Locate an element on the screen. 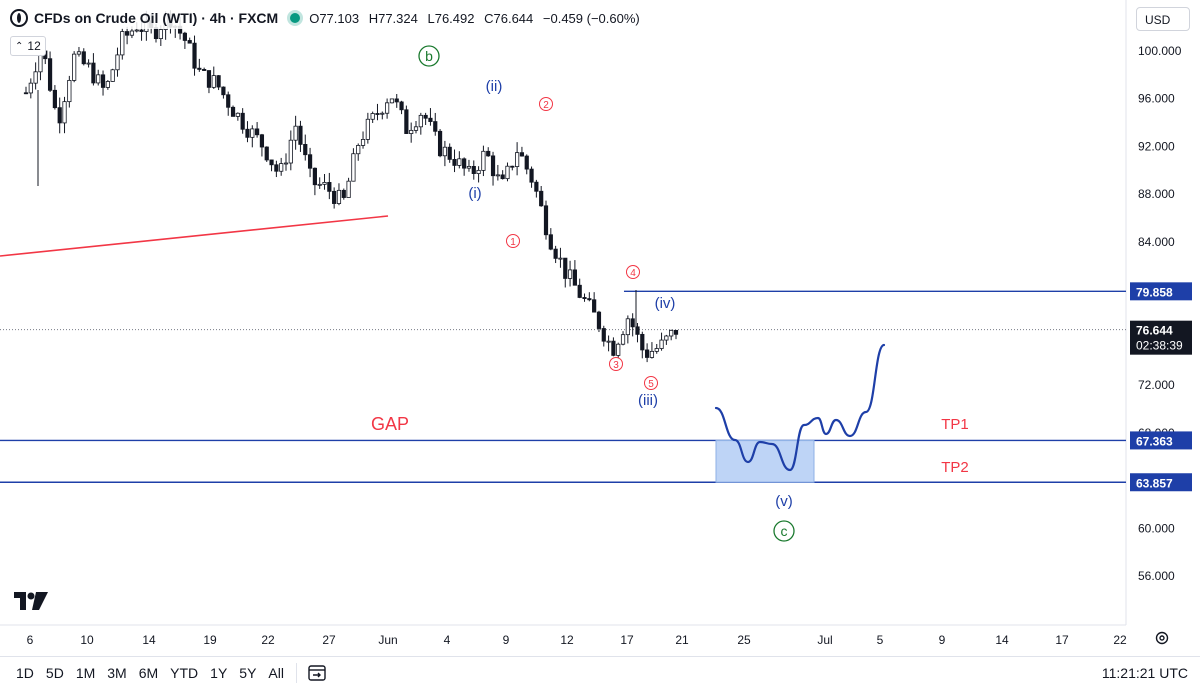 This screenshot has height=689, width=1200. timeframe-all: All is located at coordinates (276, 673).